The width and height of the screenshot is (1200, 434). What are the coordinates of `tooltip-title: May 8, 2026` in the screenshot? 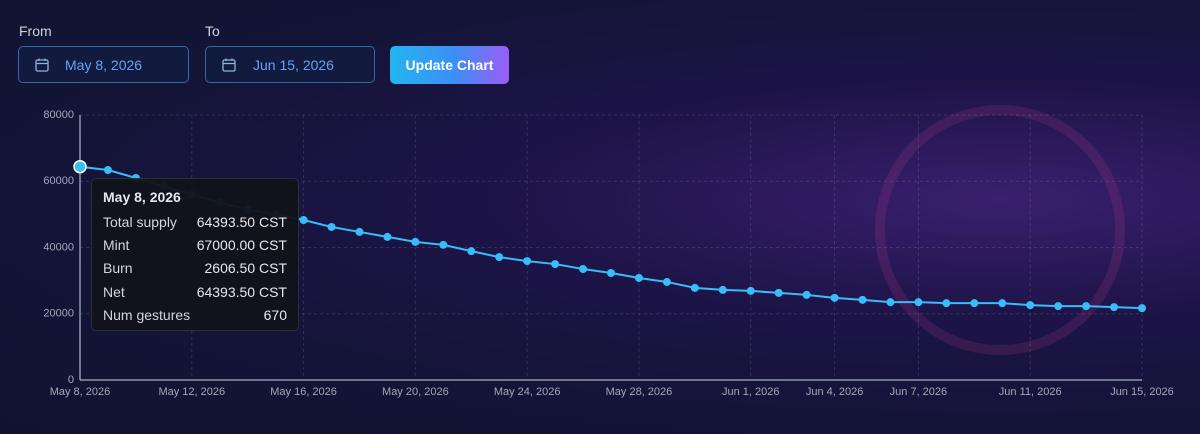 It's located at (142, 197).